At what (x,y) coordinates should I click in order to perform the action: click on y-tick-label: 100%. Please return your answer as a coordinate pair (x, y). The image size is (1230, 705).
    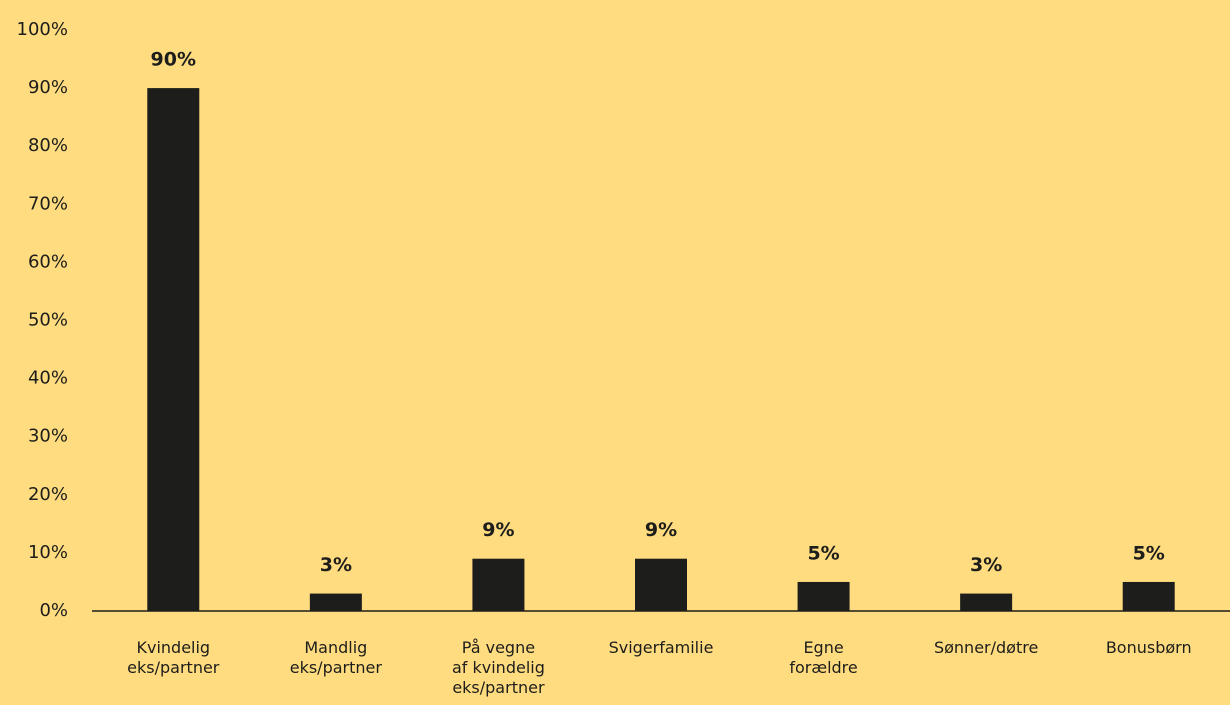
    Looking at the image, I should click on (42, 29).